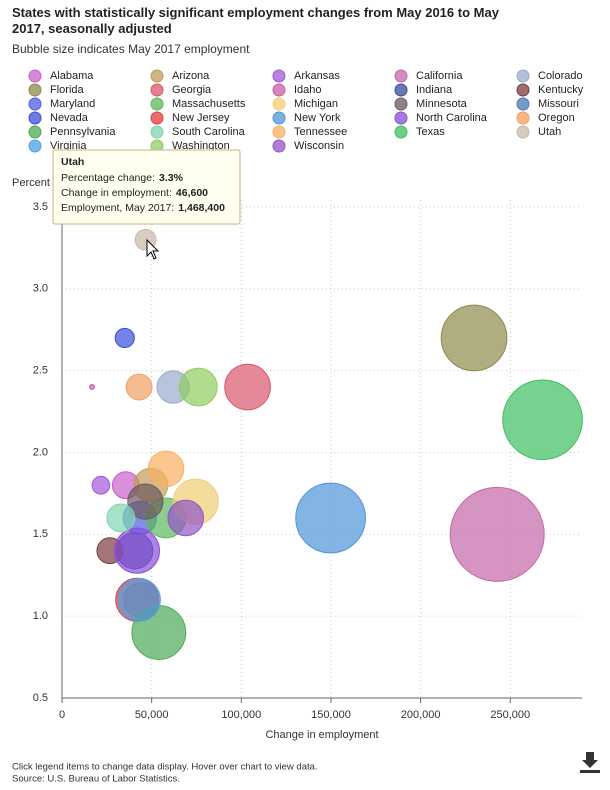 Image resolution: width=610 pixels, height=790 pixels. What do you see at coordinates (549, 76) in the screenshot?
I see `legend-item: Colorado` at bounding box center [549, 76].